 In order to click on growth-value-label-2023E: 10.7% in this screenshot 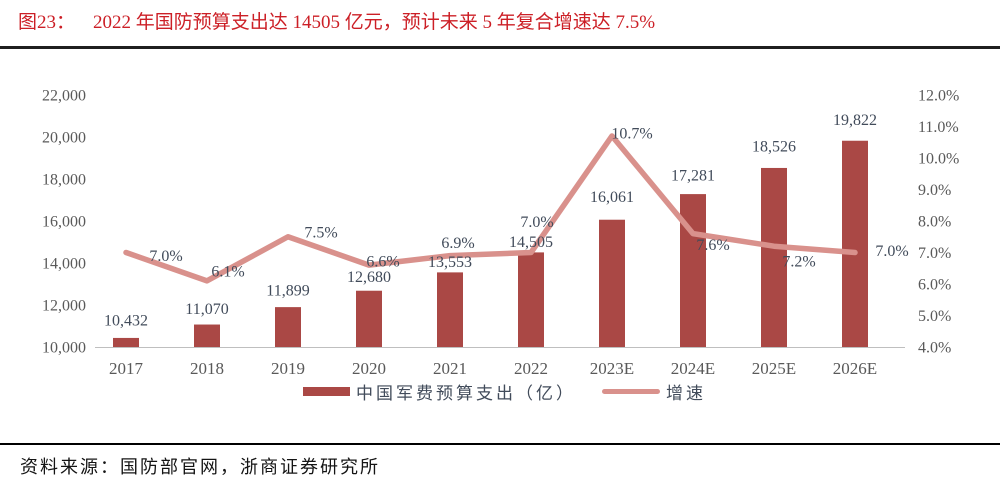, I will do `click(631, 133)`.